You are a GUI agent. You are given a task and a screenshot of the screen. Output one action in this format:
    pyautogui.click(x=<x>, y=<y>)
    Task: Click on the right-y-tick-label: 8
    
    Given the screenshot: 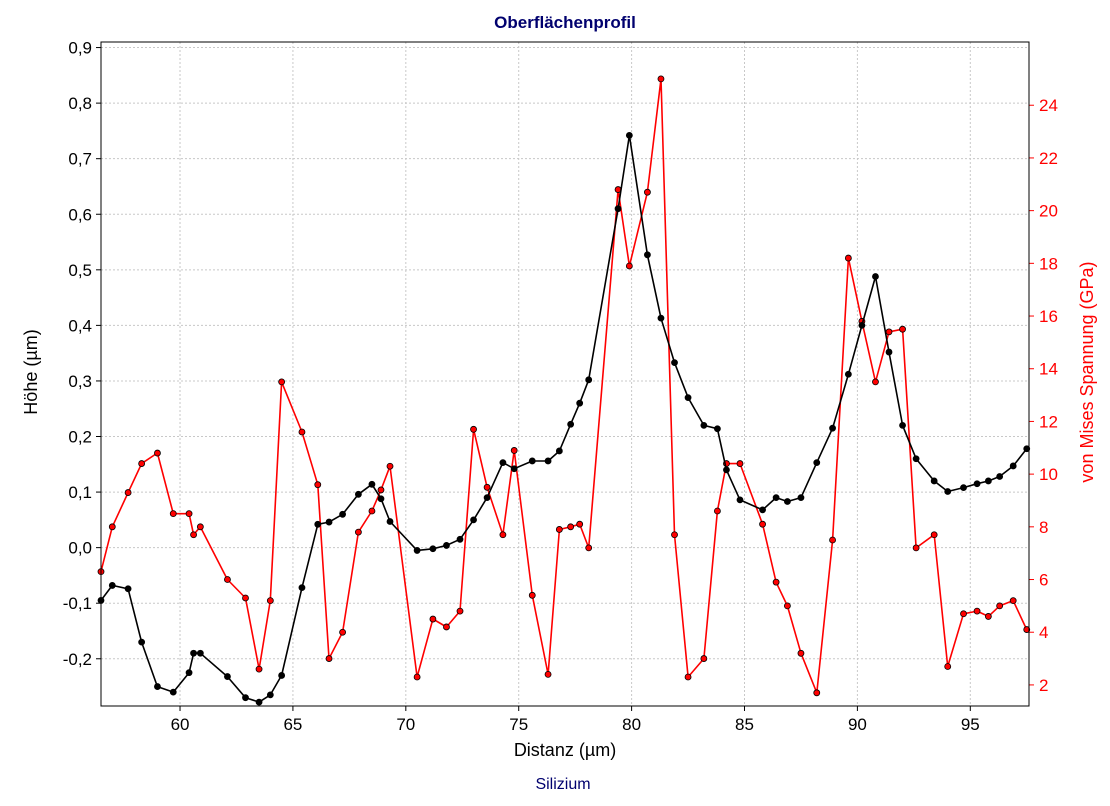 What is the action you would take?
    pyautogui.click(x=1043, y=527)
    